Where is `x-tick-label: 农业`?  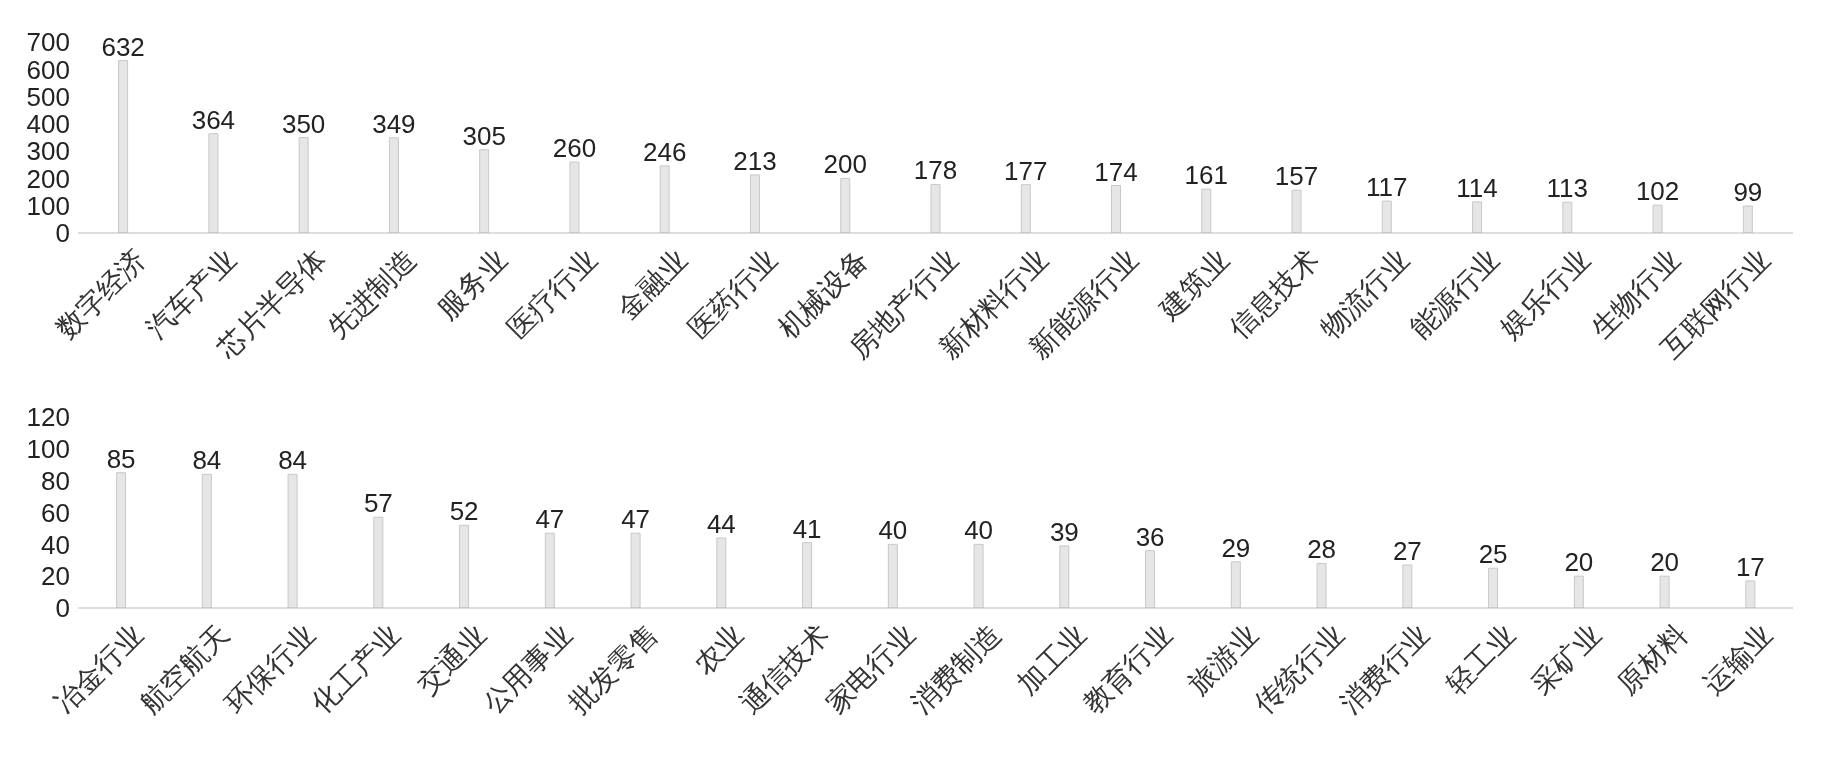 x-tick-label: 农业 is located at coordinates (718, 649).